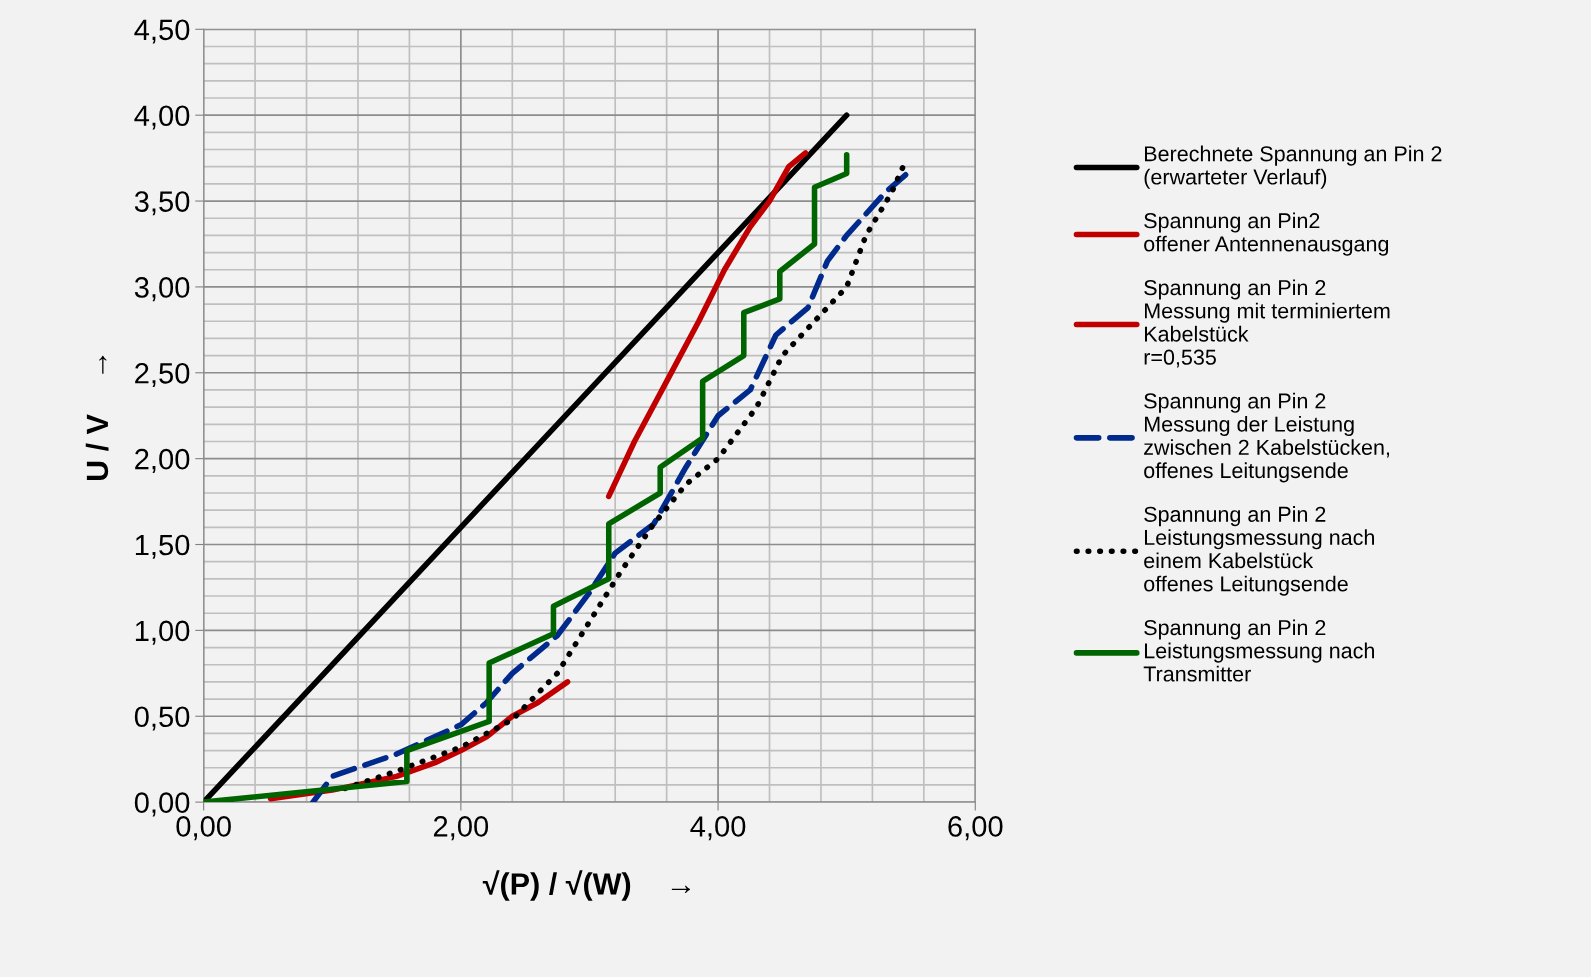 Image resolution: width=1591 pixels, height=977 pixels. What do you see at coordinates (162, 375) in the screenshot?
I see `y-tick-label: 2,50` at bounding box center [162, 375].